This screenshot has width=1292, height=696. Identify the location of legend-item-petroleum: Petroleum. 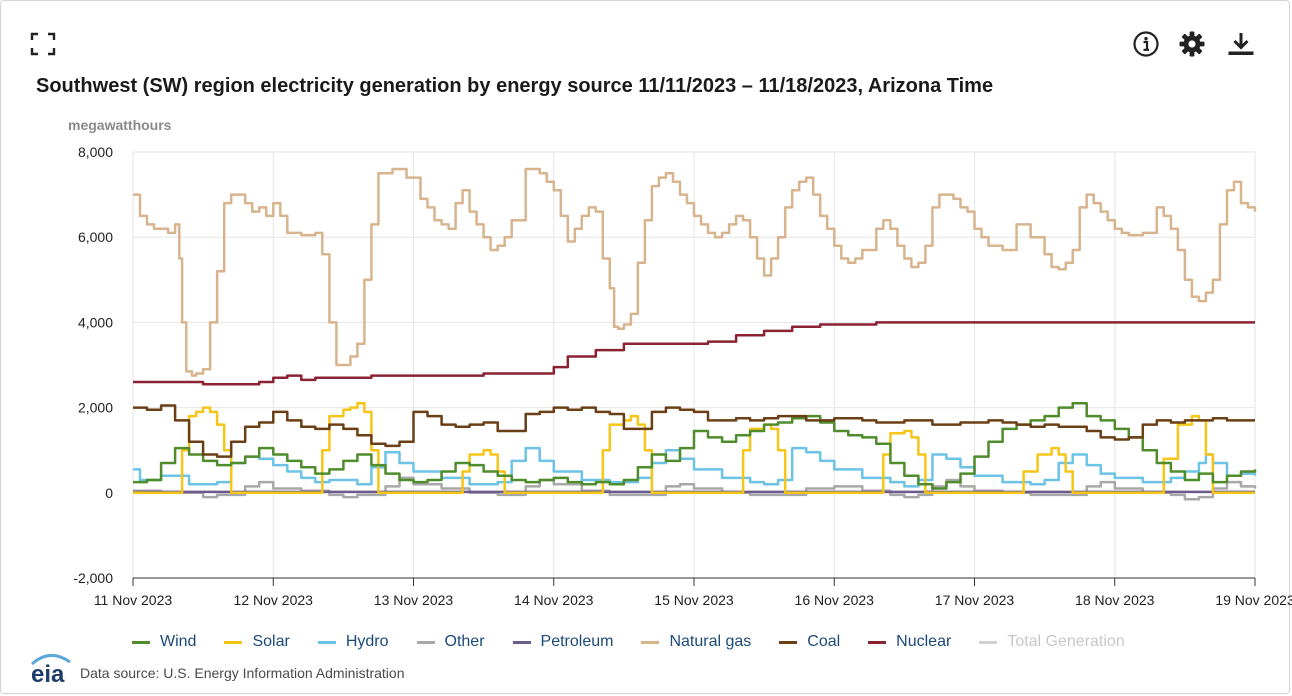
(563, 642).